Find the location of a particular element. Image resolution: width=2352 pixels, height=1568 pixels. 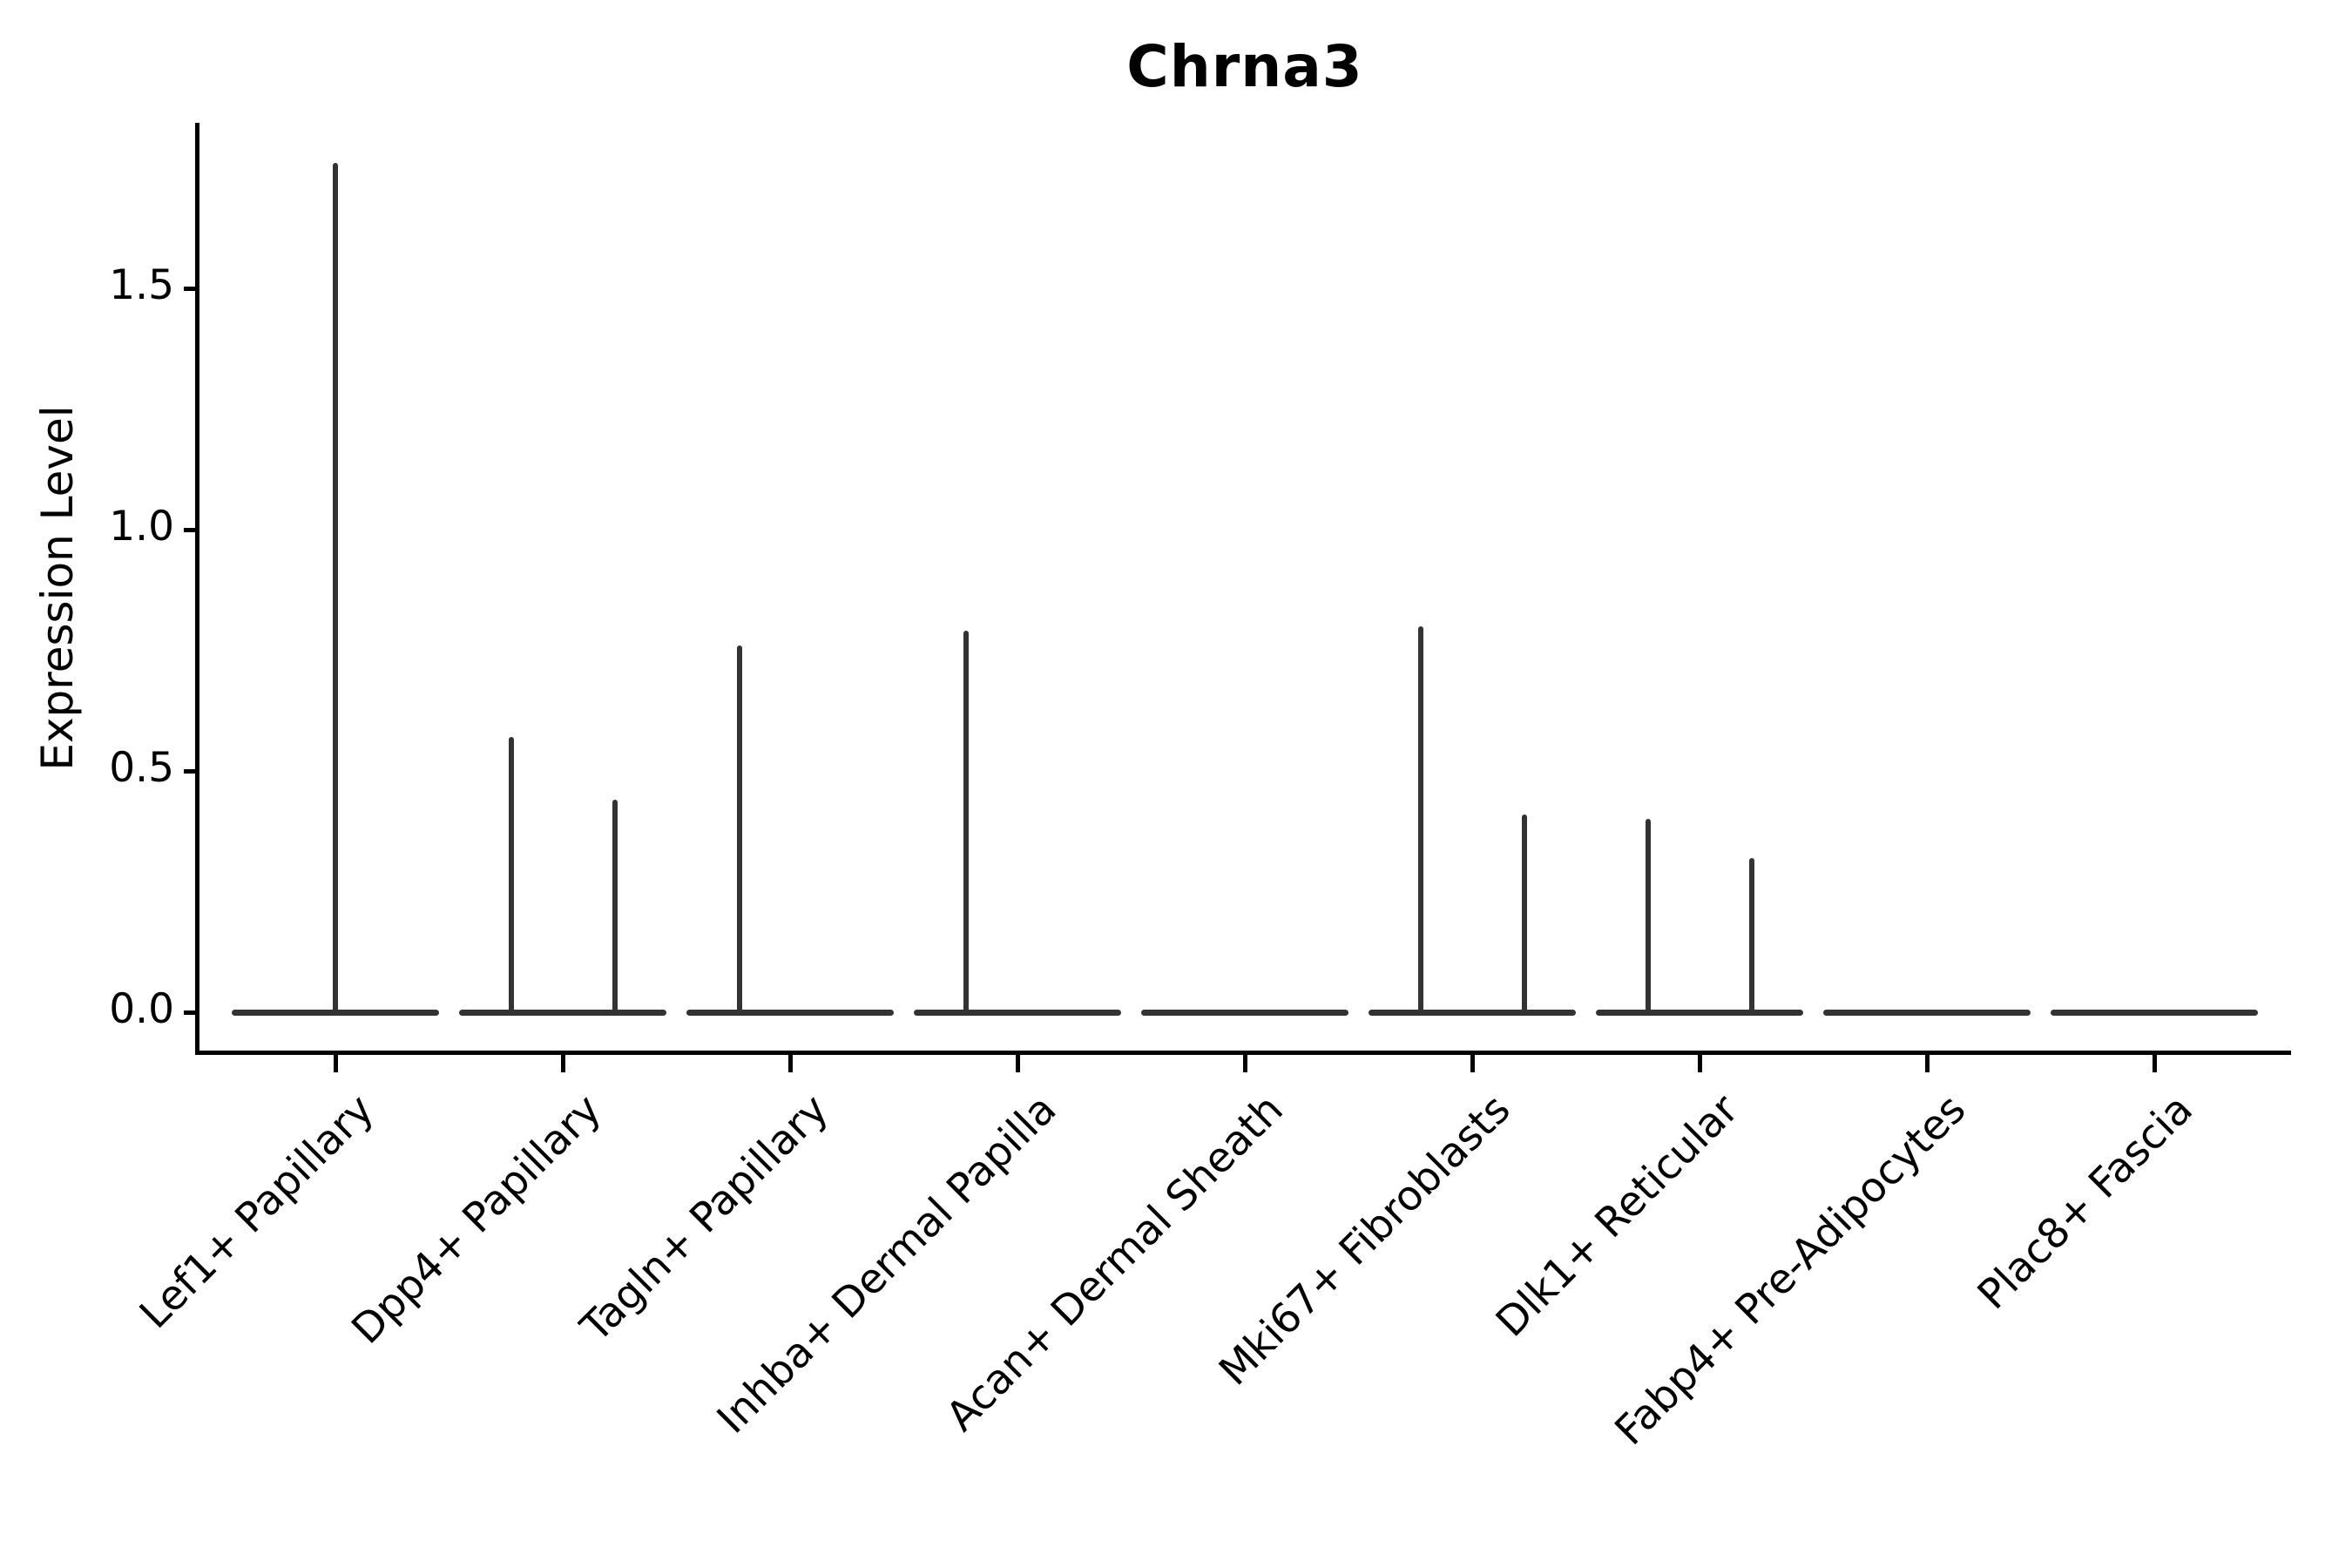

x-tick-label: Lef1+ Papillary is located at coordinates (256, 1211).